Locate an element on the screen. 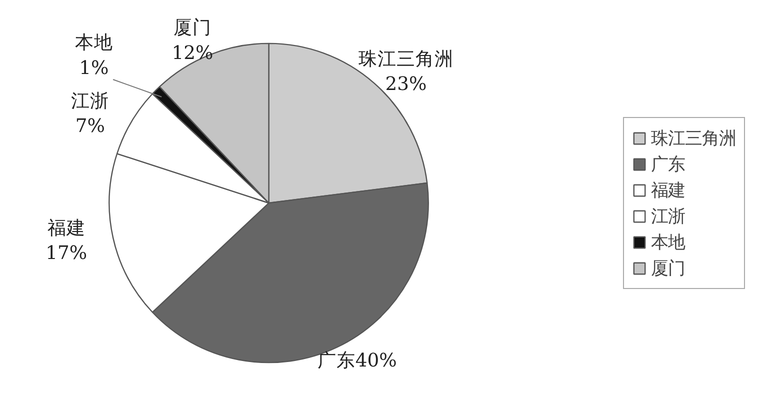  slice-label: 本地 is located at coordinates (93, 43).